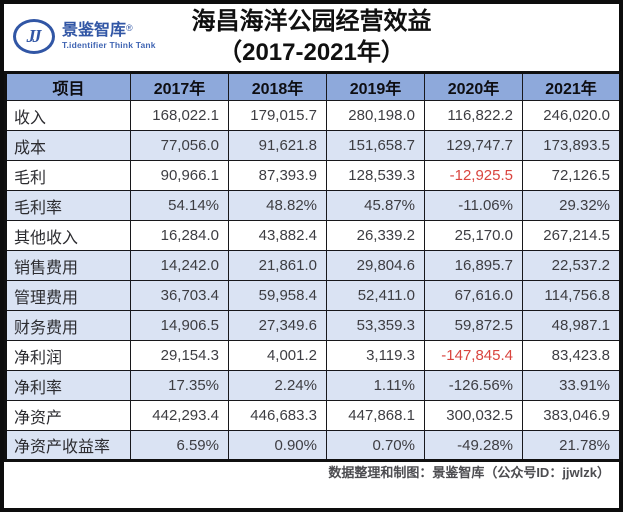 Image resolution: width=623 pixels, height=512 pixels. Describe the element at coordinates (179, 385) in the screenshot. I see `cell-value: 17.35%` at that location.